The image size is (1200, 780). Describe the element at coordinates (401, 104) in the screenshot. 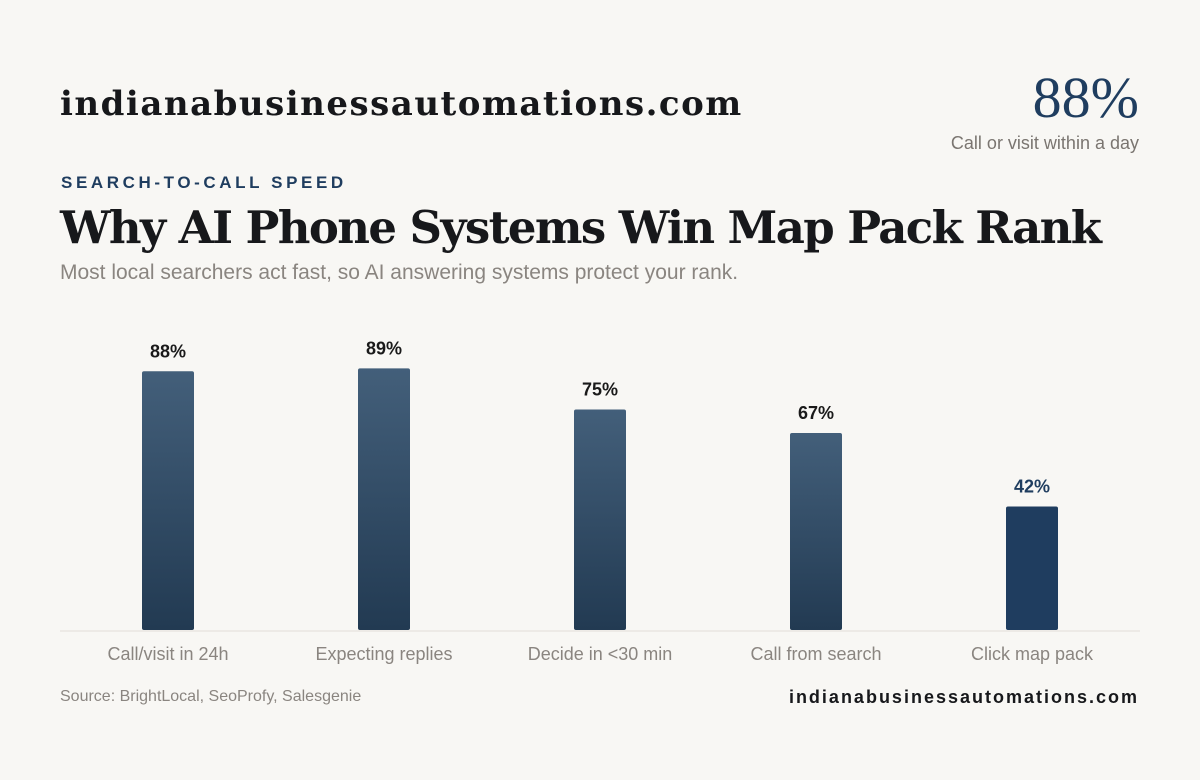

I see `site-domain: indianabusinessautomations.com` at that location.